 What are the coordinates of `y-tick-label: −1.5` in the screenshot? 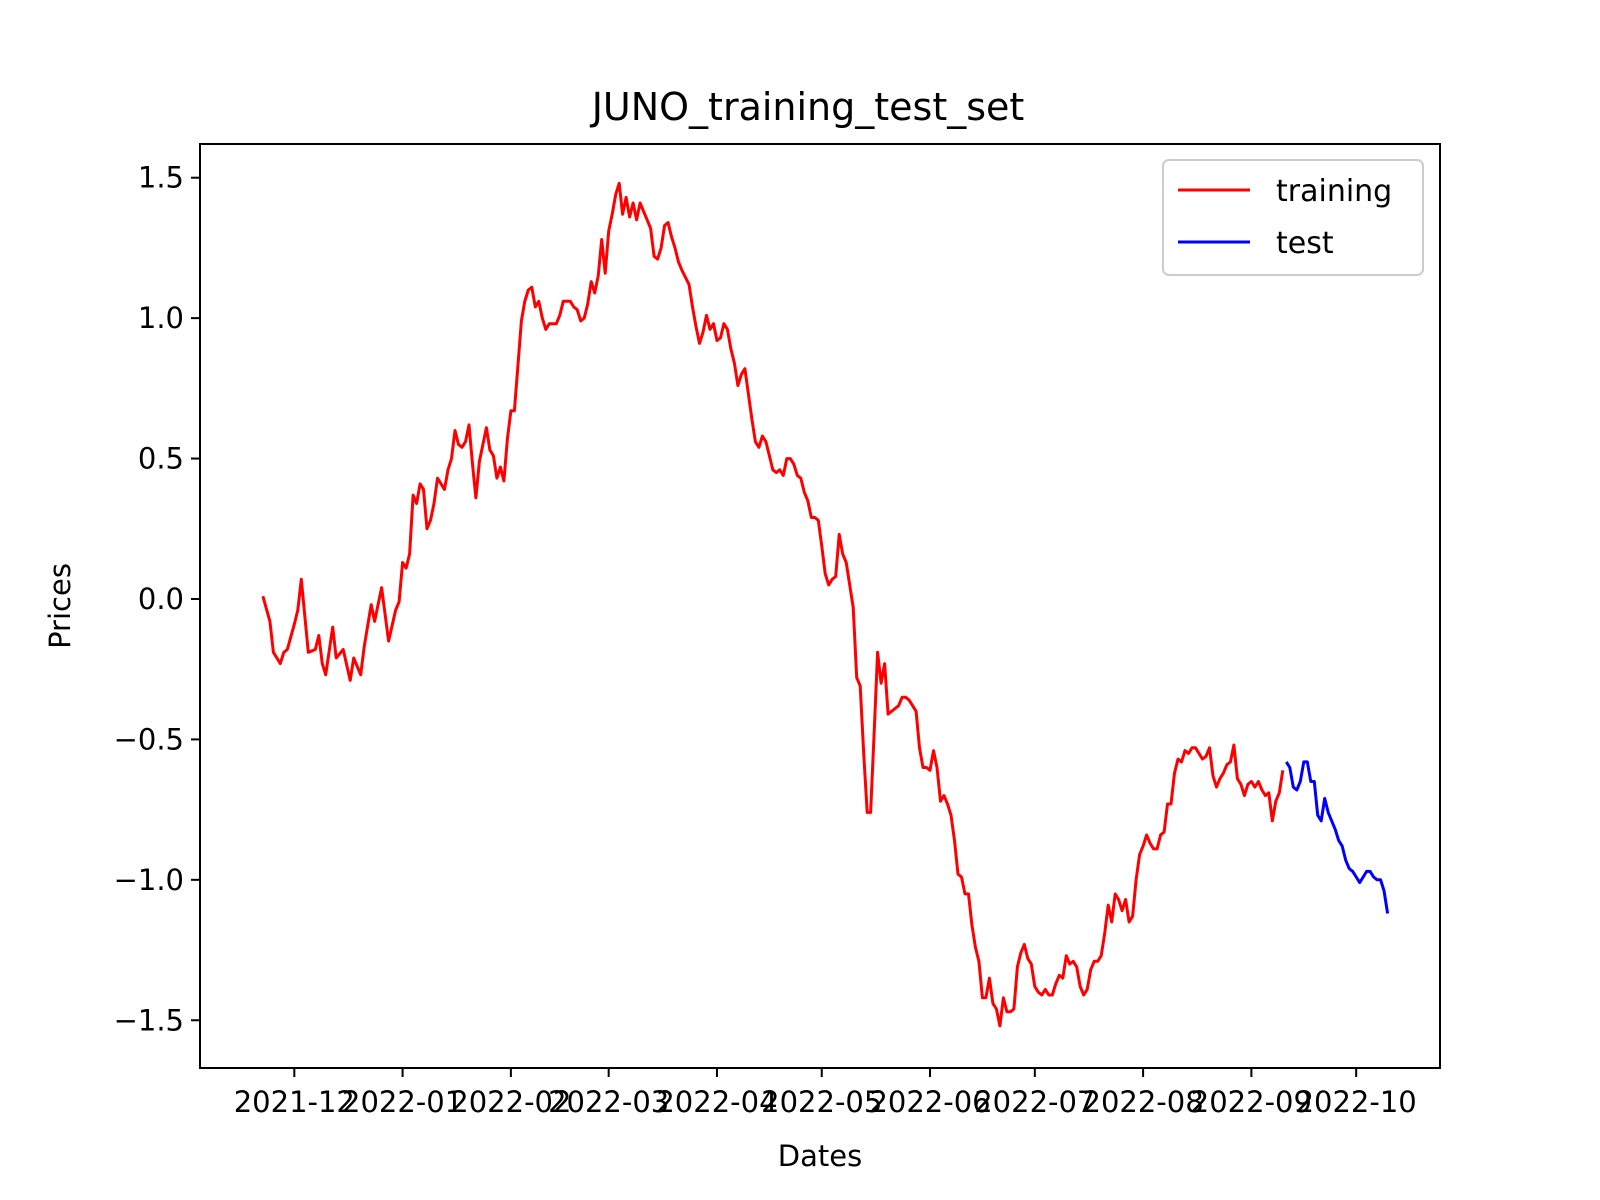 It's located at (149, 1020).